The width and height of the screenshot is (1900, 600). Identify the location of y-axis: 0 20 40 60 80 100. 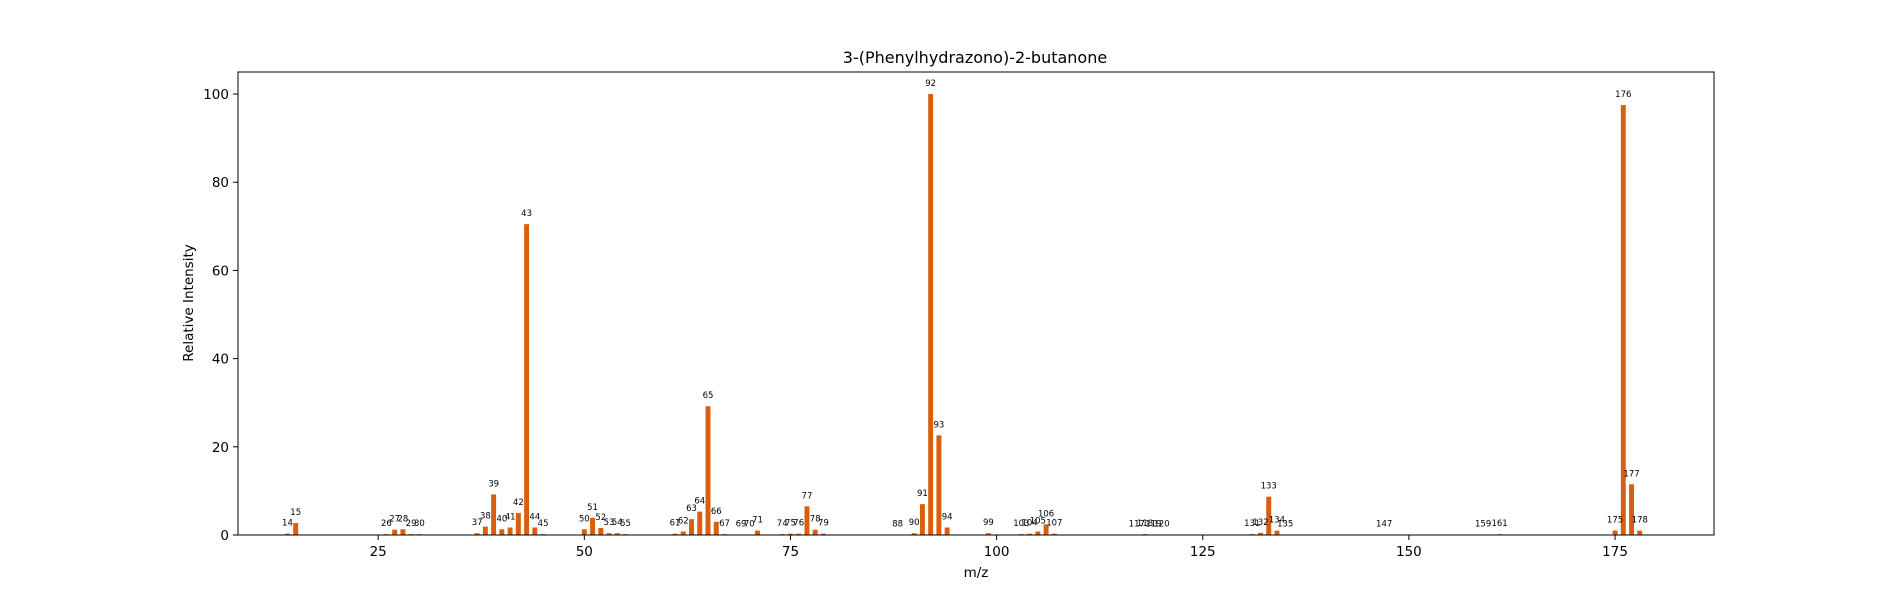
(220, 315).